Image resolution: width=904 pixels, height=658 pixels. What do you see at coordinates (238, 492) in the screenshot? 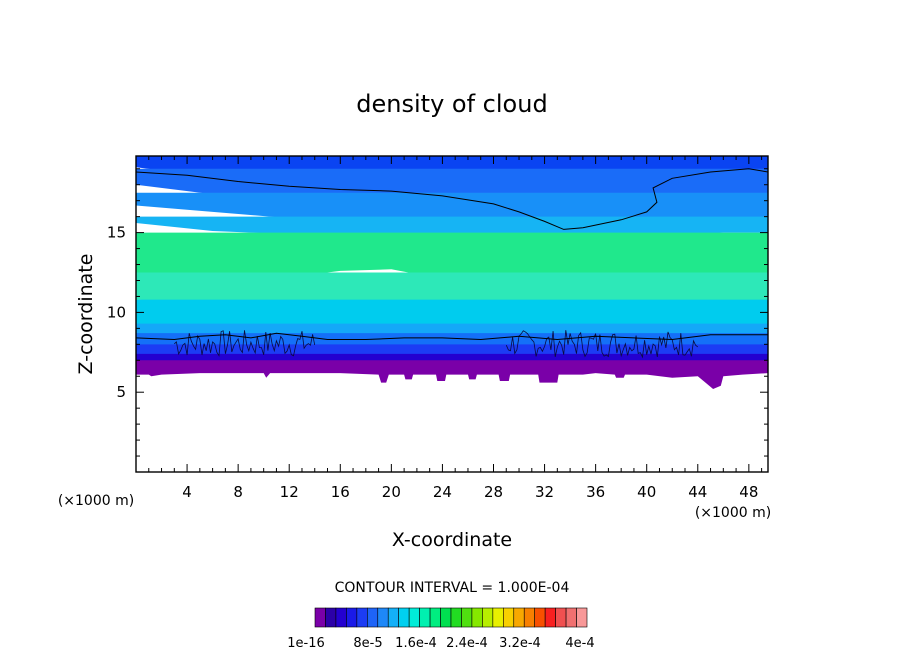
I see `x-tick-label: 8` at bounding box center [238, 492].